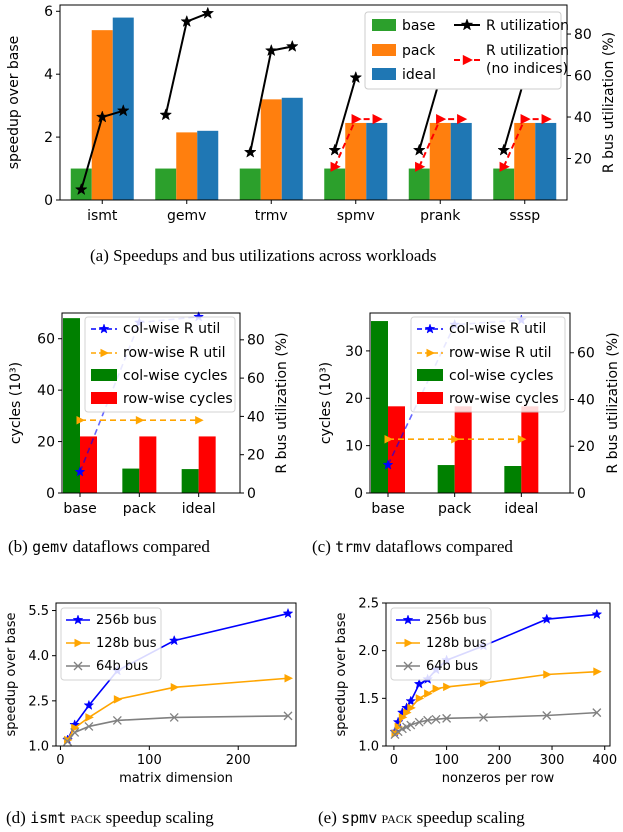 The image size is (623, 832). I want to click on series-line-64b-bus, so click(177, 728).